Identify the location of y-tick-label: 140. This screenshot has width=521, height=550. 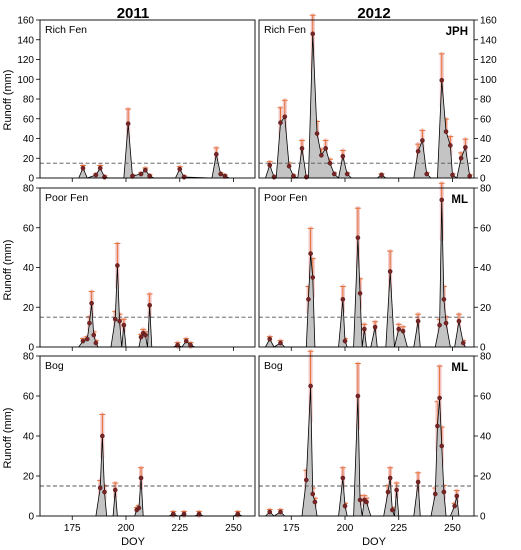
(25, 40).